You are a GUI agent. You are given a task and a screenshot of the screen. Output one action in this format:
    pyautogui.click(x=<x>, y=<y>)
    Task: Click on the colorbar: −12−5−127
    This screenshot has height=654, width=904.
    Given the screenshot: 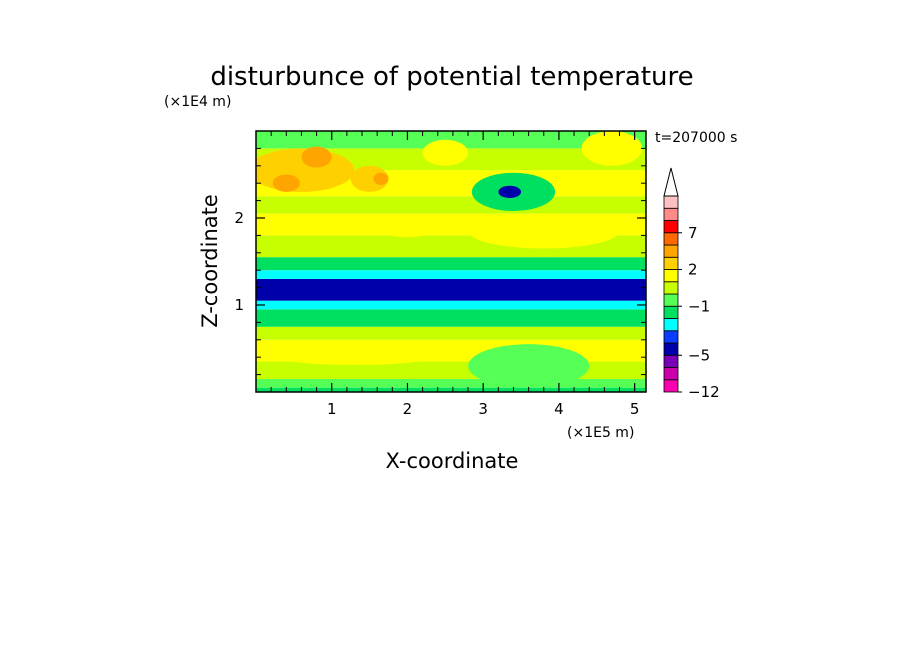 What is the action you would take?
    pyautogui.click(x=691, y=284)
    